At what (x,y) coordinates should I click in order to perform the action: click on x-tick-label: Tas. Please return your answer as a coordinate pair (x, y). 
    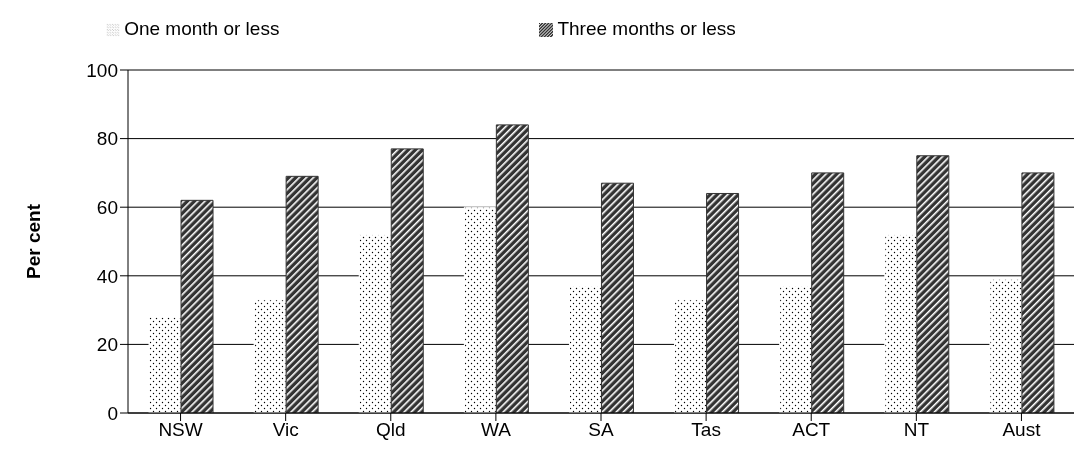
    Looking at the image, I should click on (706, 430).